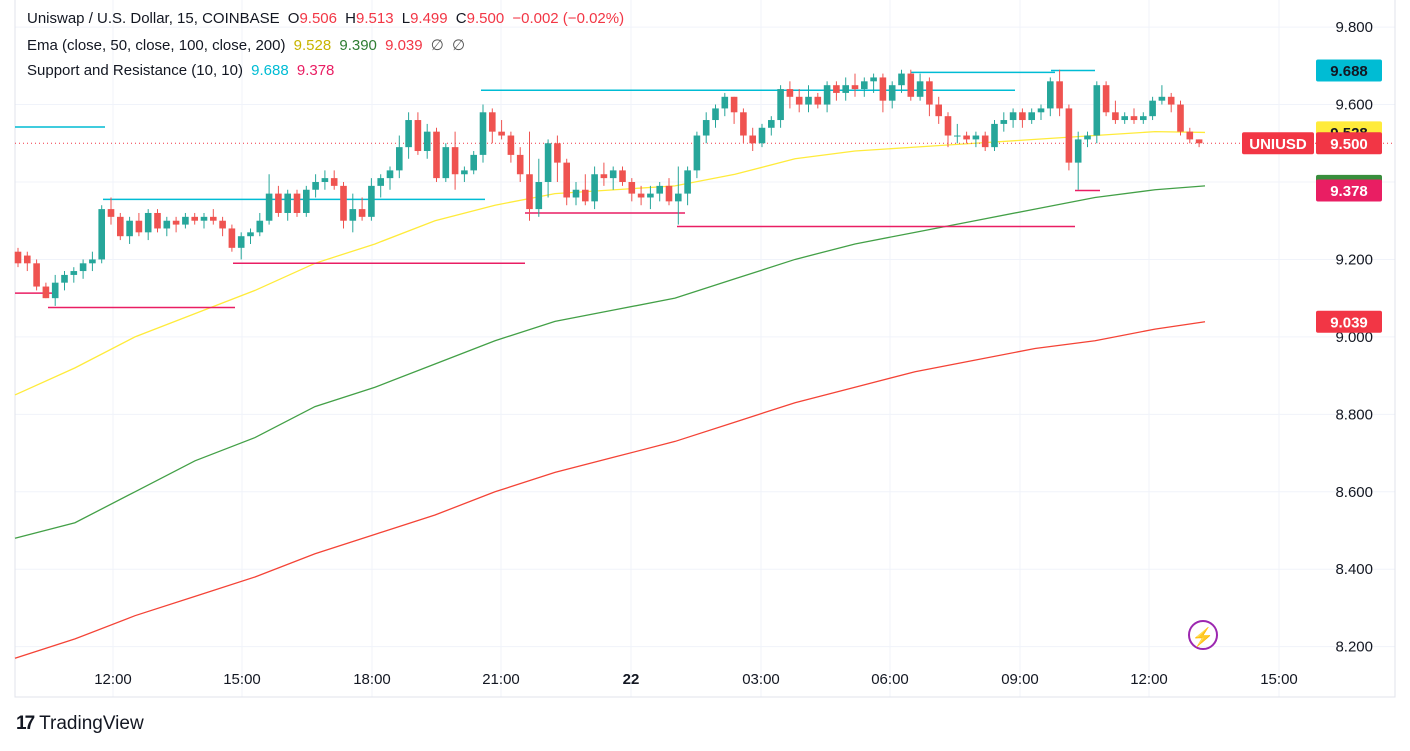  What do you see at coordinates (404, 45) in the screenshot?
I see `legend-ema200-value: 9.039` at bounding box center [404, 45].